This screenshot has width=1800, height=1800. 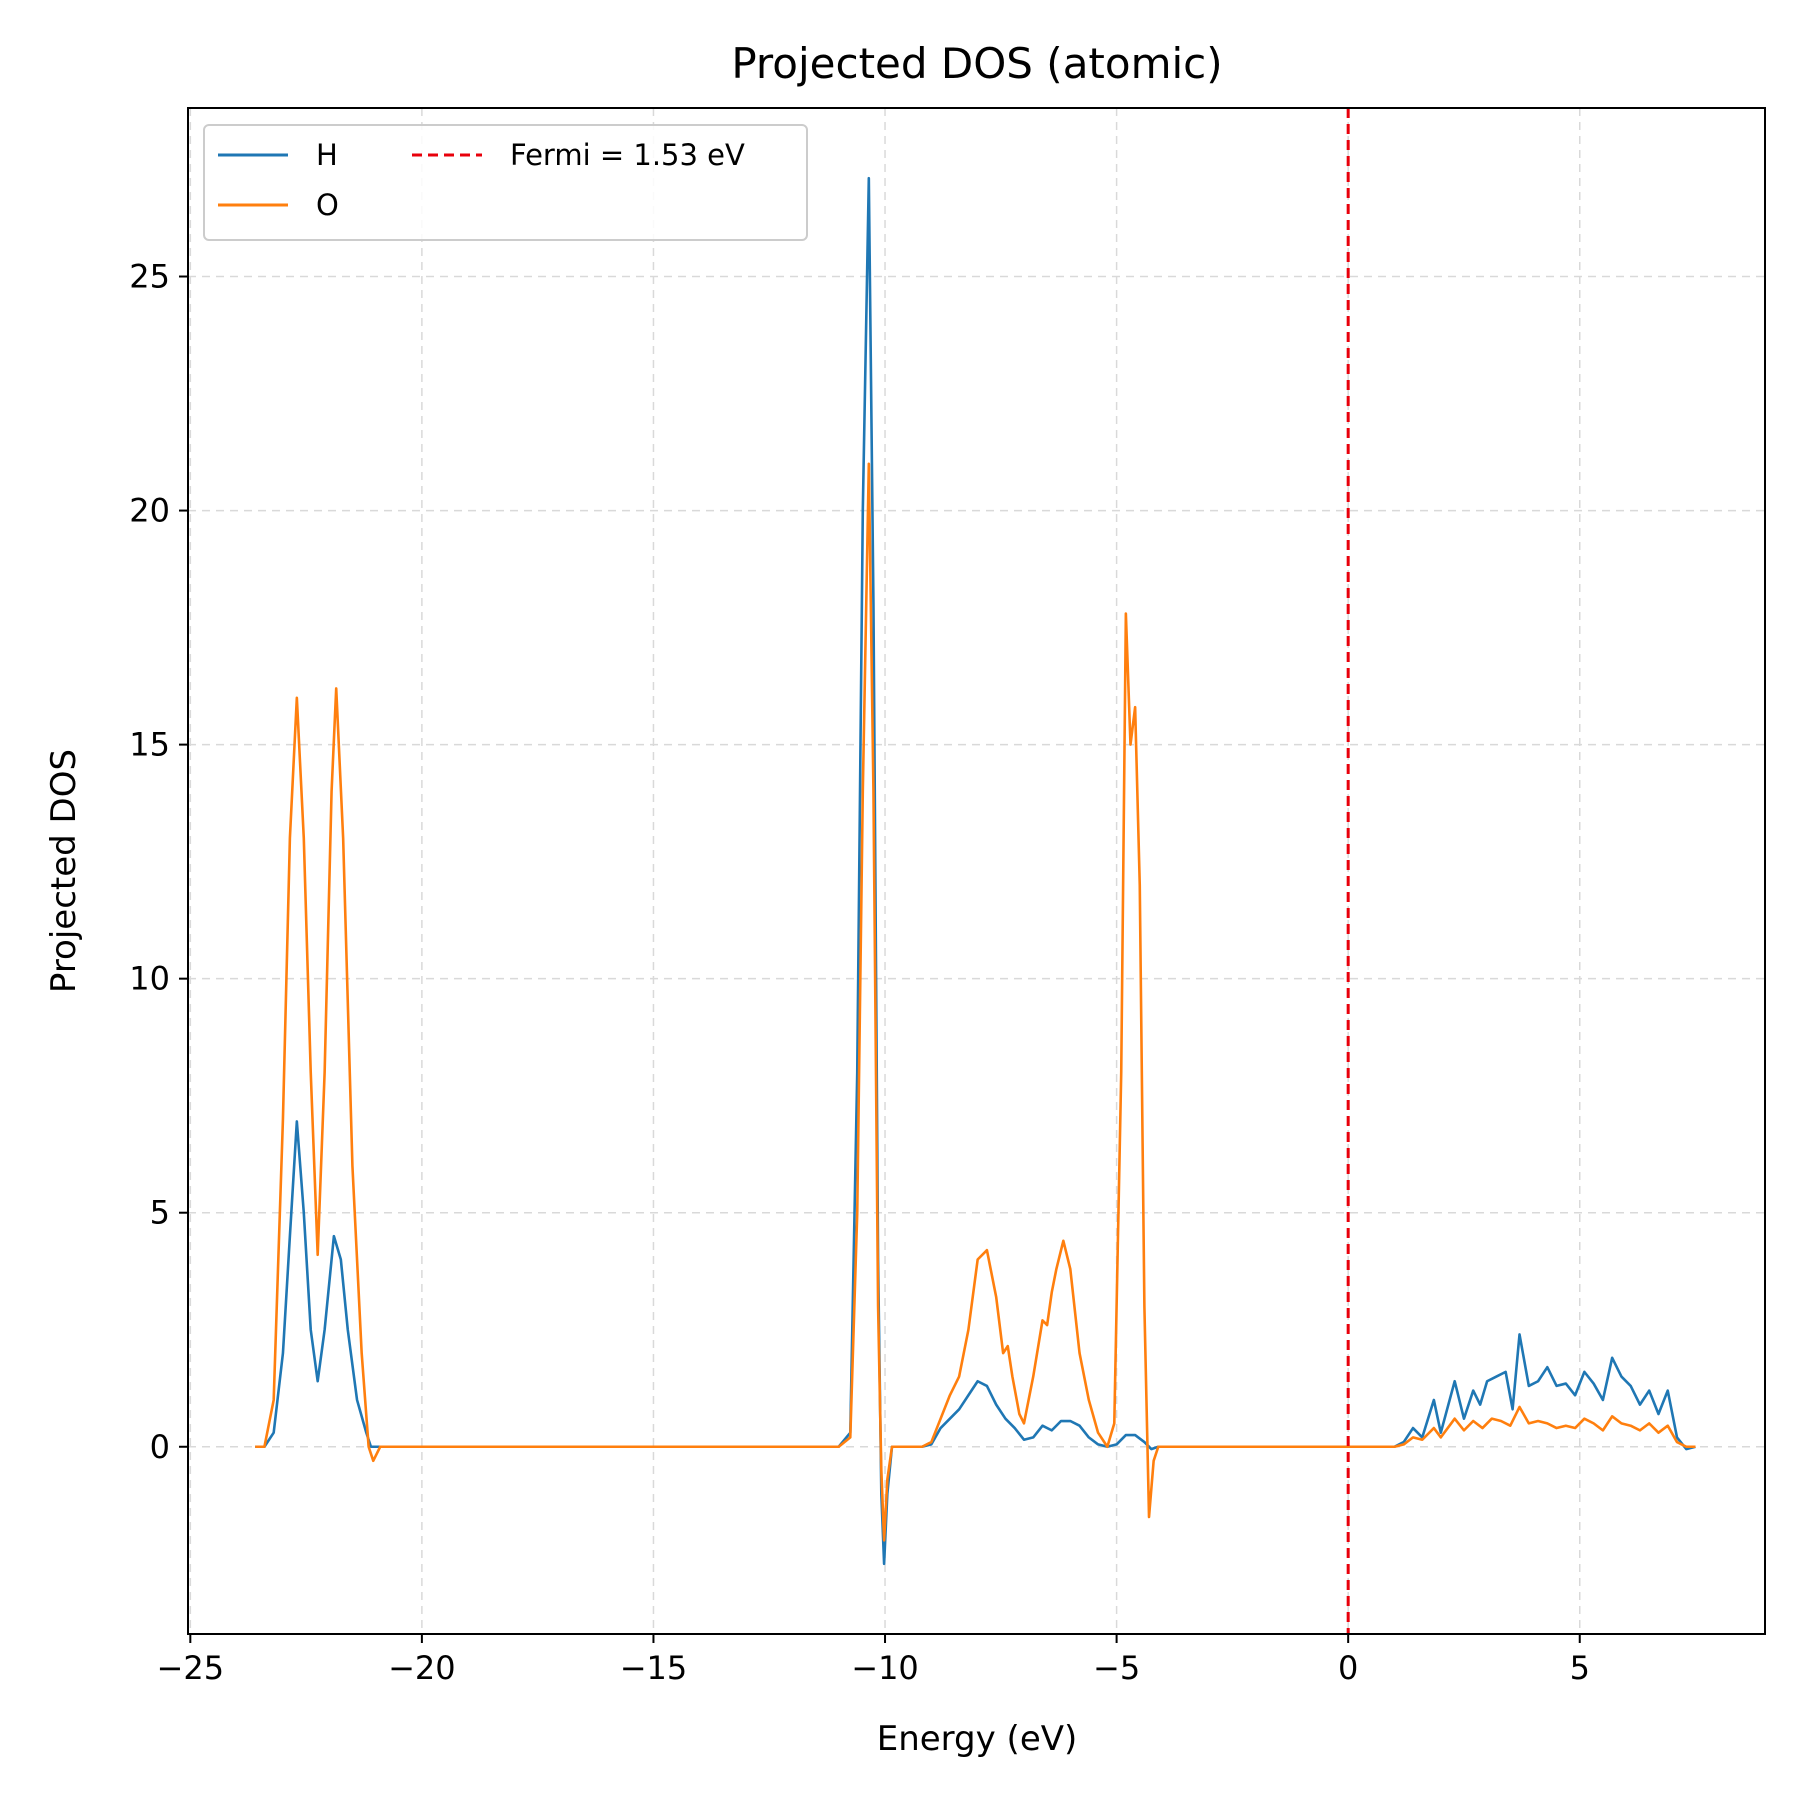 I want to click on x-tick-label: −10, so click(x=885, y=1668).